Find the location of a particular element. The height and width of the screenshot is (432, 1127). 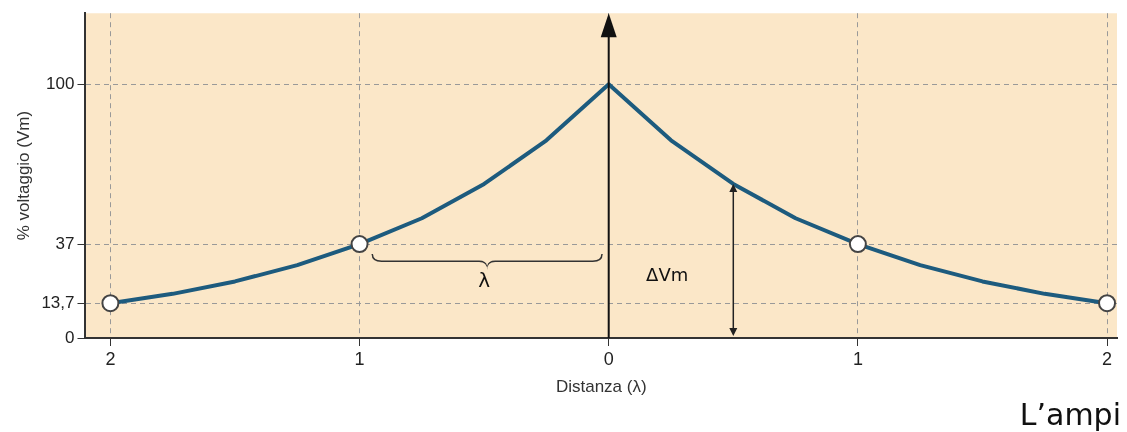

x-tick-label: 0 is located at coordinates (608, 358).